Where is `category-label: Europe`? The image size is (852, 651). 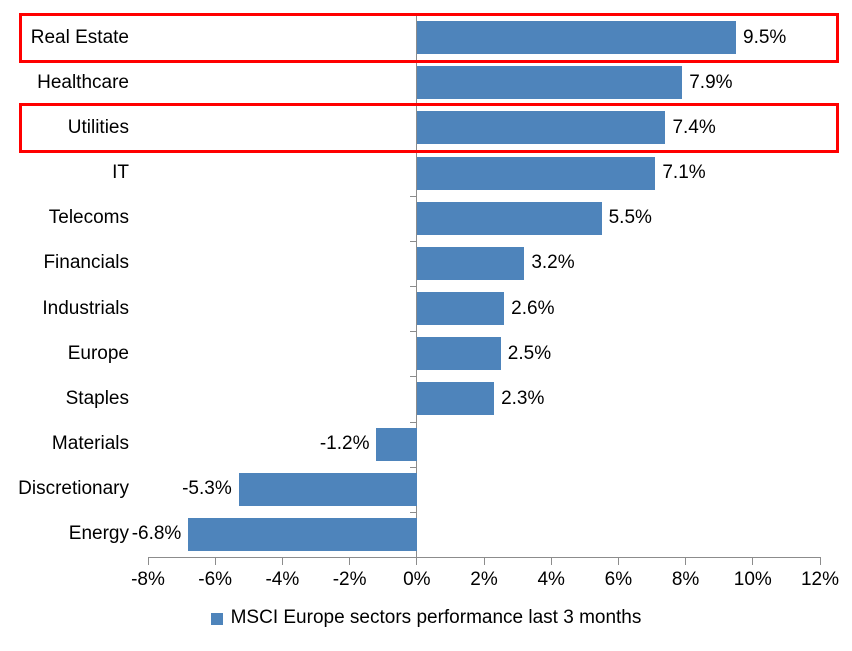 category-label: Europe is located at coordinates (98, 353).